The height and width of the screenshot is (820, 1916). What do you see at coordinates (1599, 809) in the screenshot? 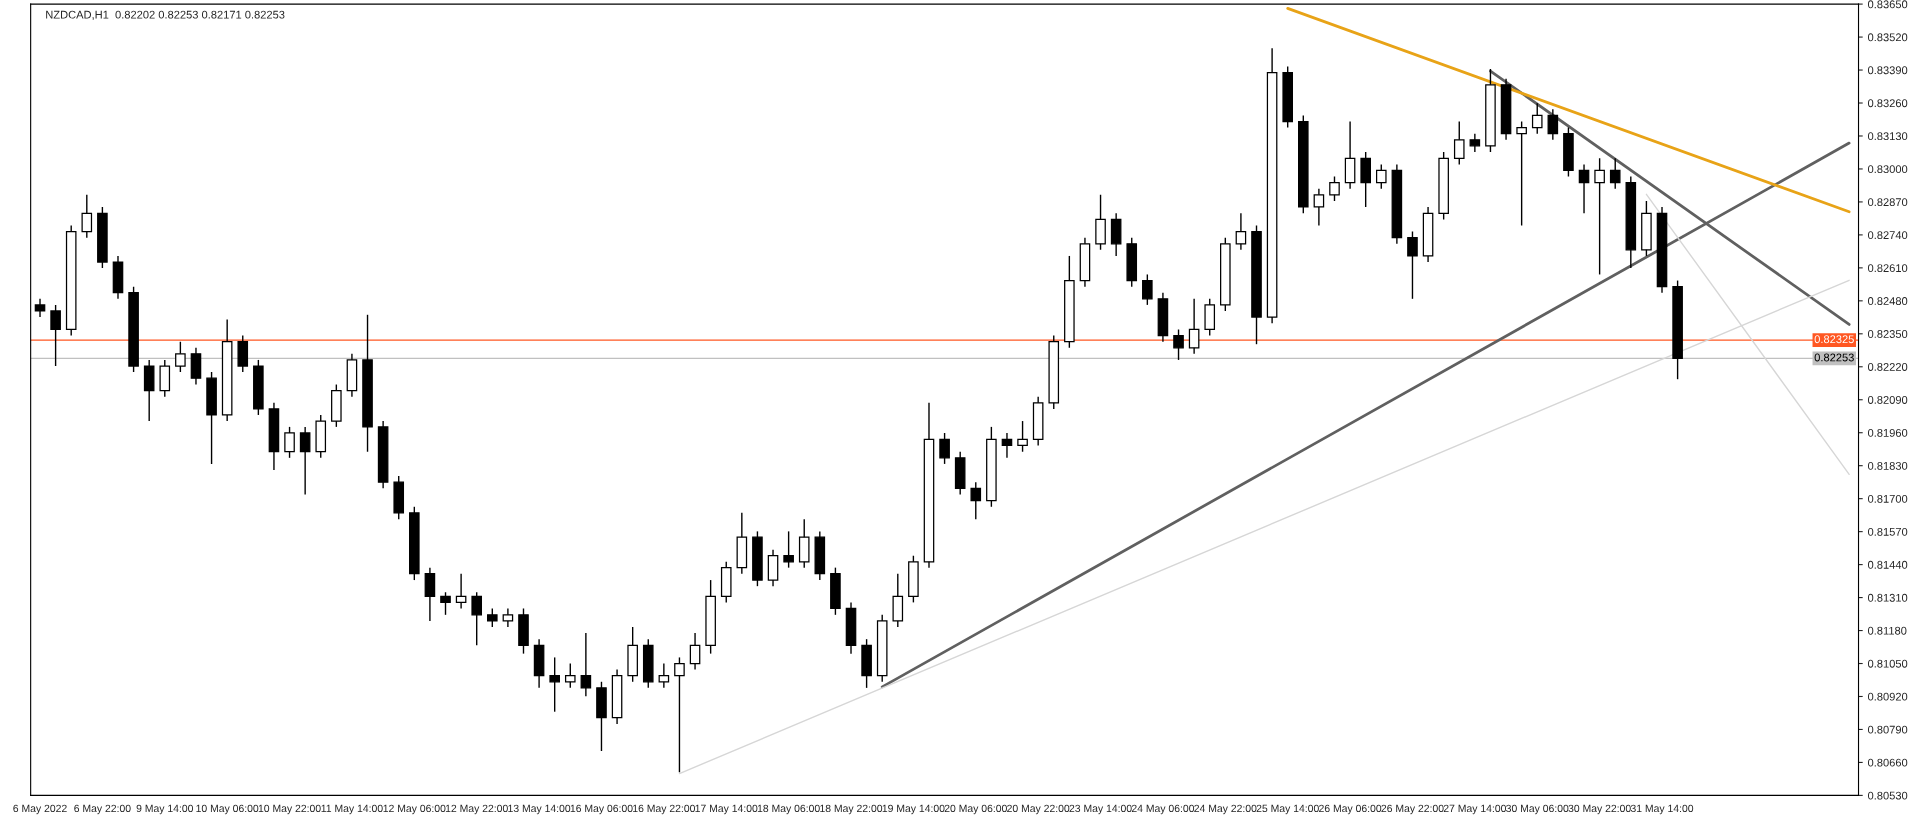
I see `x-tick-label: 30 May 22:00` at bounding box center [1599, 809].